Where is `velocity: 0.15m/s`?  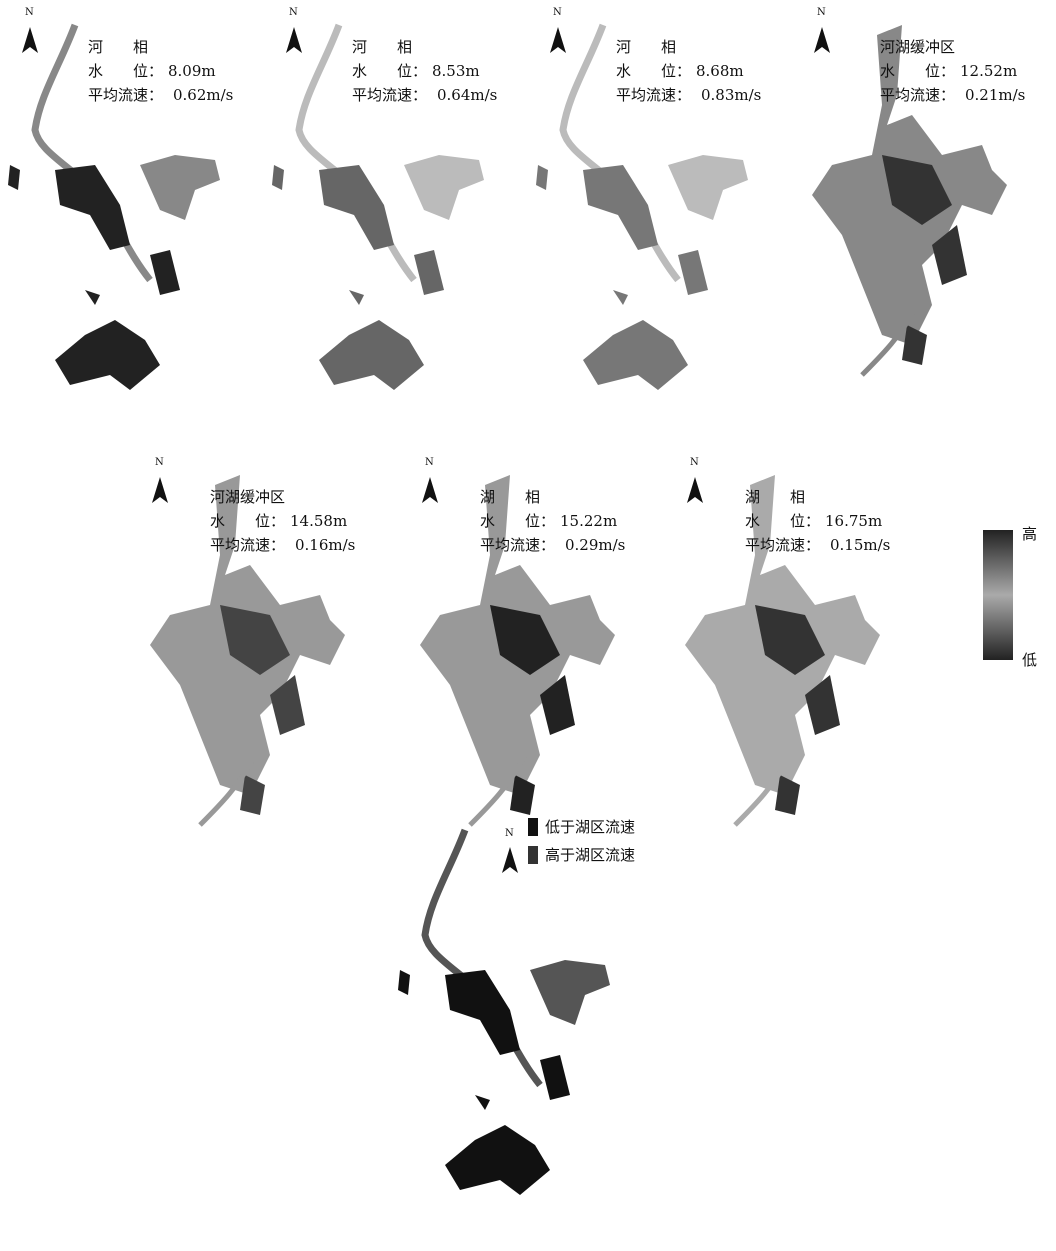 velocity: 0.15m/s is located at coordinates (860, 545).